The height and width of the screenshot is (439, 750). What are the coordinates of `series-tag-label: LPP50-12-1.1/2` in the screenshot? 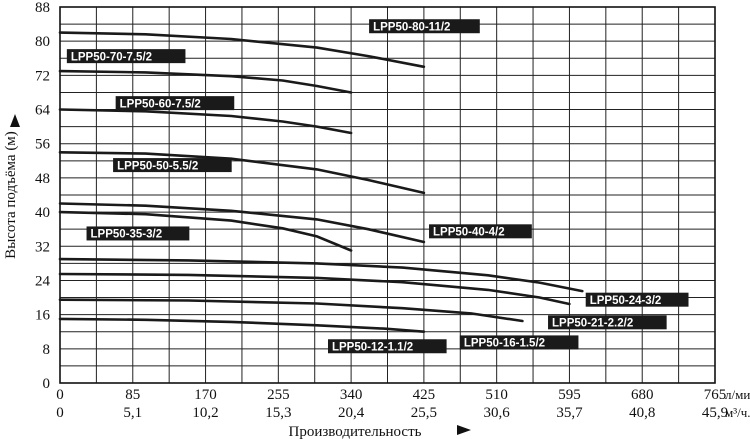 It's located at (372, 347).